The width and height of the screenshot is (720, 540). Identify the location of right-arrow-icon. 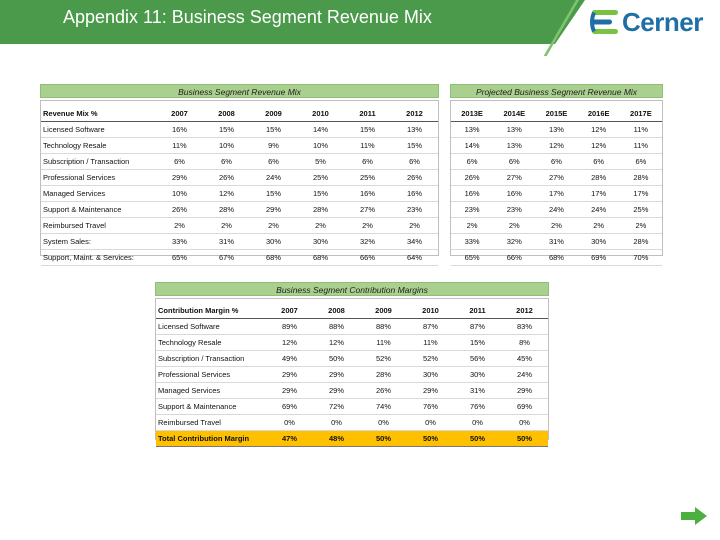
(694, 516).